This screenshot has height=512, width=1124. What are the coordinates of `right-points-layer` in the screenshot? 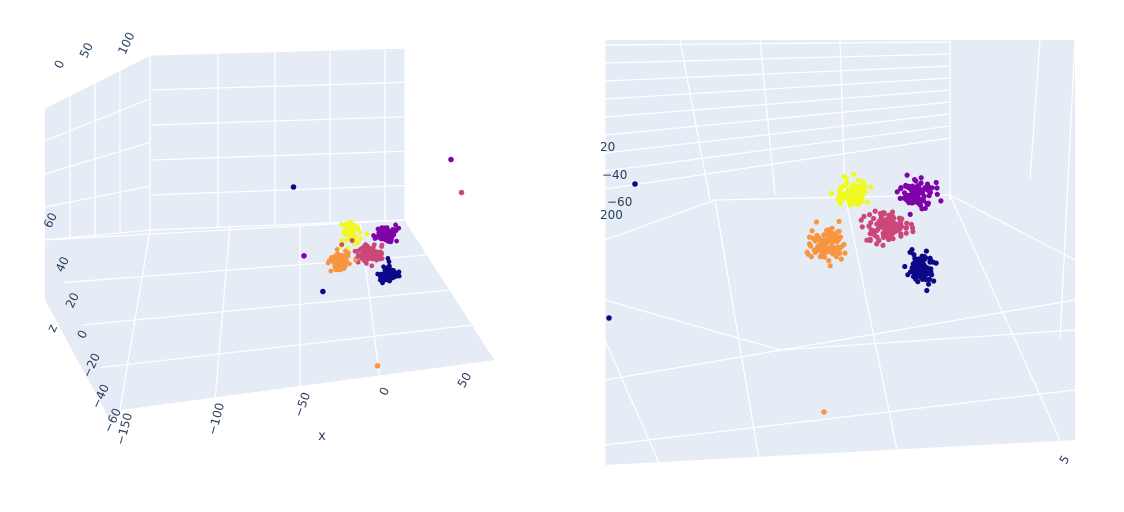 It's located at (775, 293).